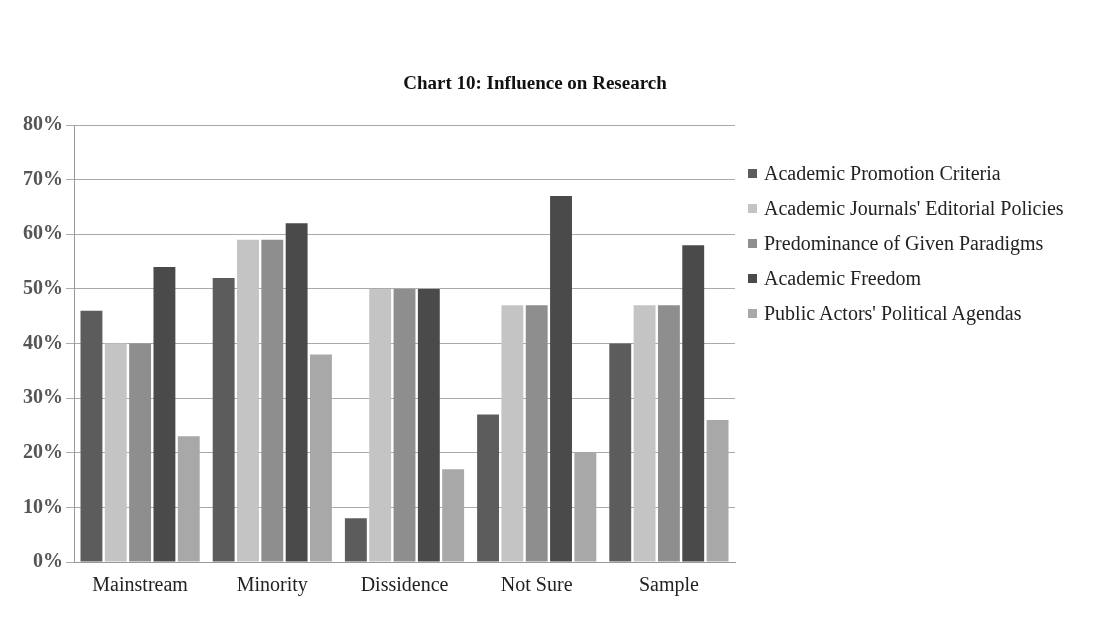  What do you see at coordinates (893, 314) in the screenshot?
I see `legend-label: Public Actors' Political Agendas` at bounding box center [893, 314].